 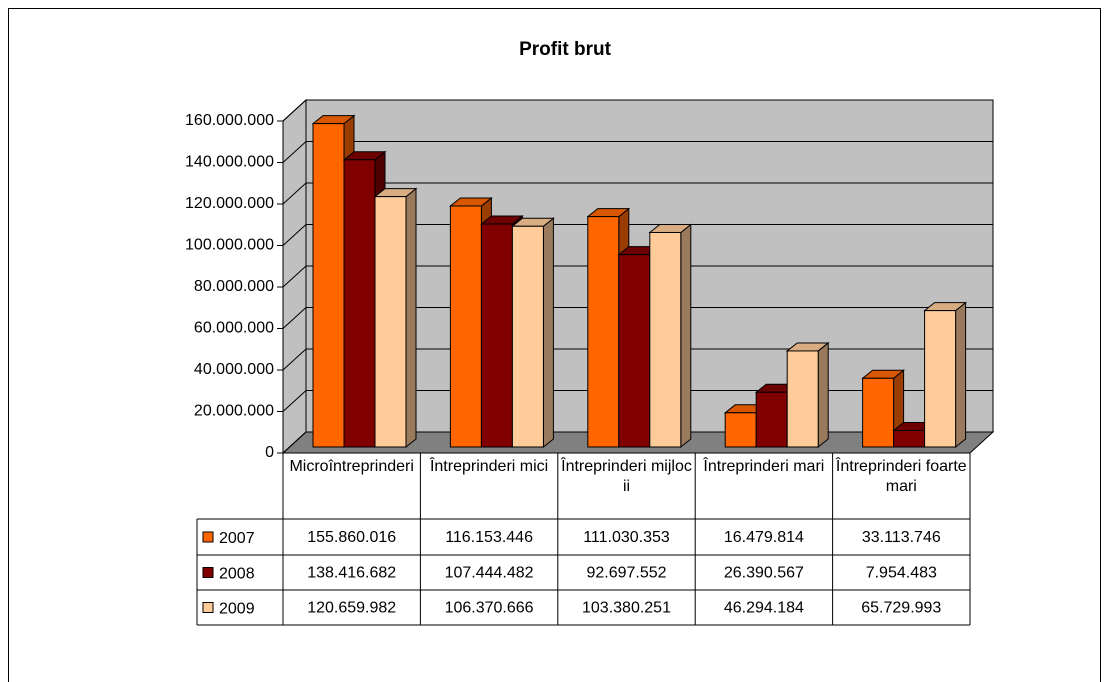 What do you see at coordinates (901, 608) in the screenshot?
I see `table-value: 65.729.993` at bounding box center [901, 608].